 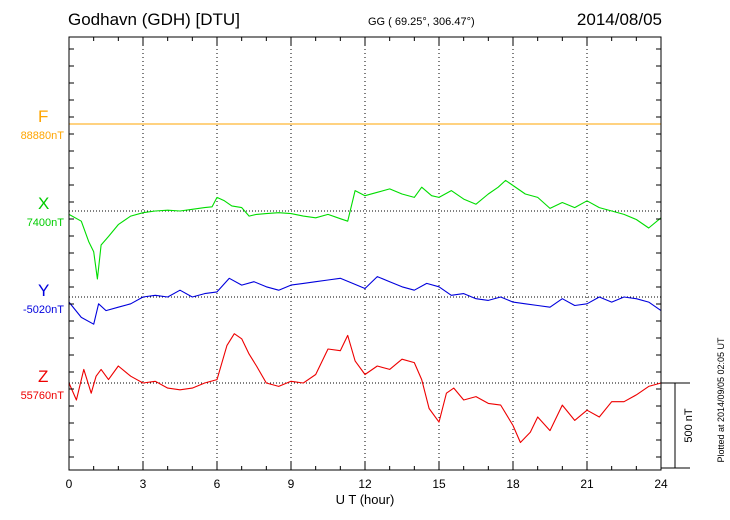 What do you see at coordinates (365, 484) in the screenshot?
I see `x-tick-label: 12` at bounding box center [365, 484].